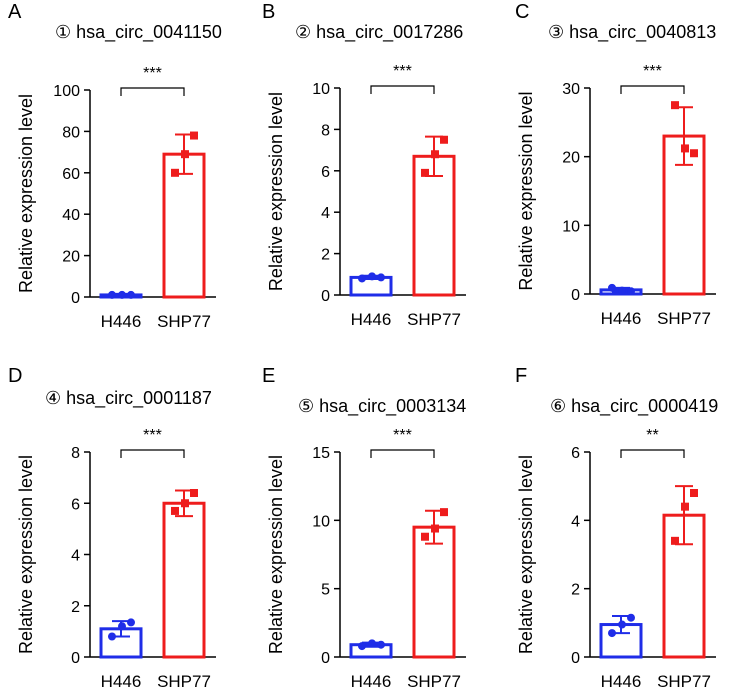 The height and width of the screenshot is (693, 749). I want to click on panel-d-y-tick-label: 8, so click(75, 453).